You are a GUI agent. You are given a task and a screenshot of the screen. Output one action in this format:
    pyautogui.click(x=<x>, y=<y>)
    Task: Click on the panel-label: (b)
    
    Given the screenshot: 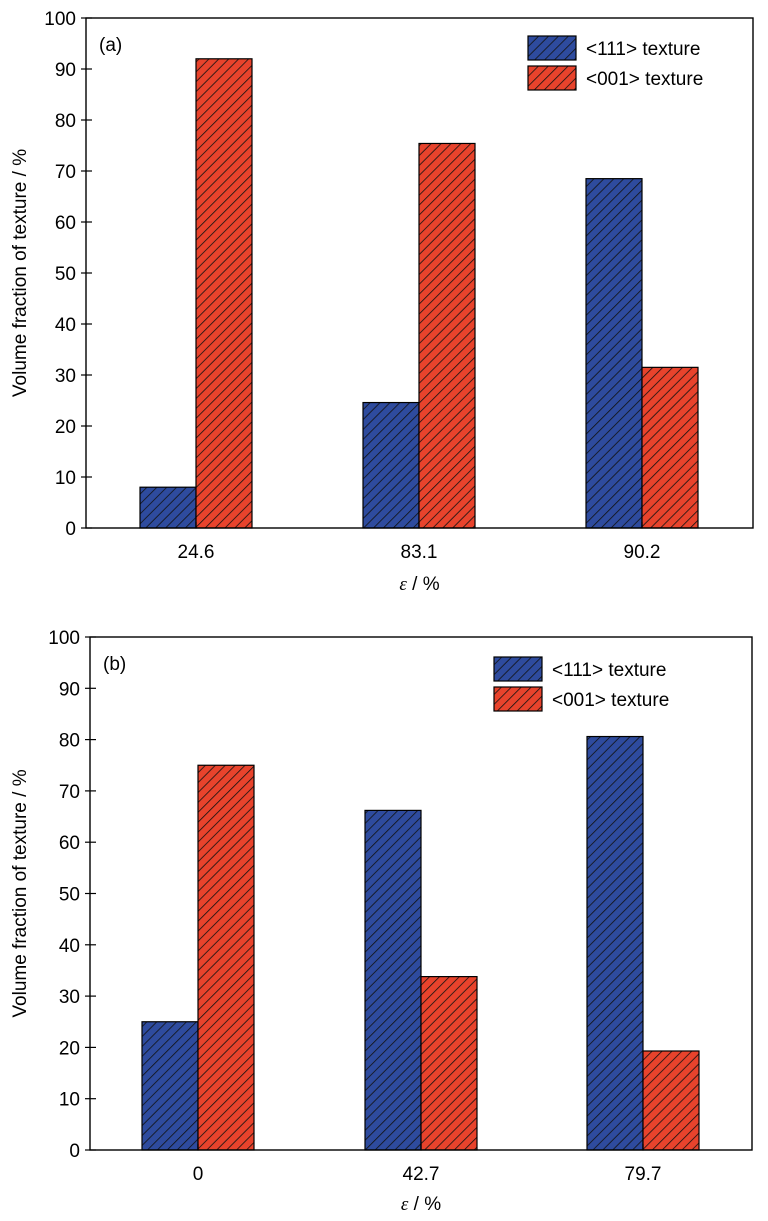 What is the action you would take?
    pyautogui.click(x=114, y=664)
    